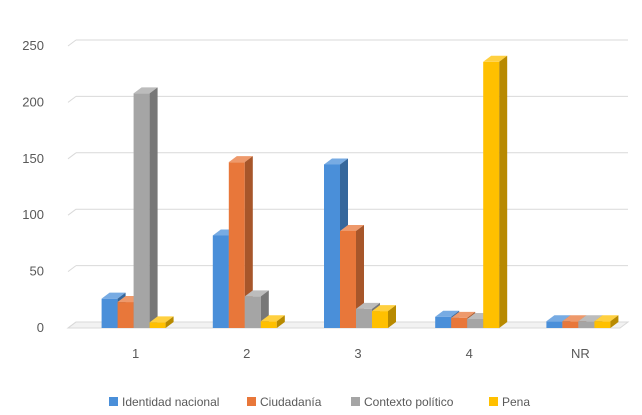 Image resolution: width=642 pixels, height=415 pixels. What do you see at coordinates (580, 353) in the screenshot?
I see `x-tick-label: NR` at bounding box center [580, 353].